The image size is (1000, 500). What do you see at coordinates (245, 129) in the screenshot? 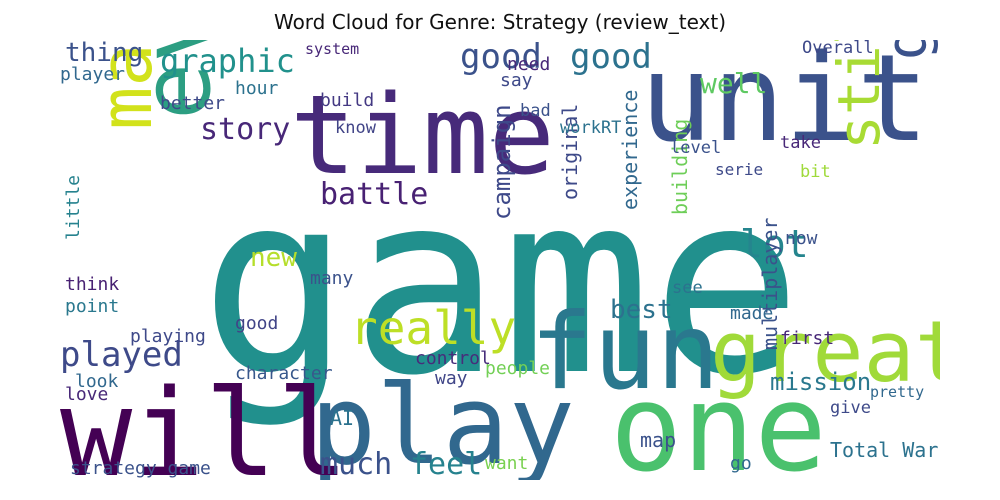
I see `word-18: story` at bounding box center [245, 129].